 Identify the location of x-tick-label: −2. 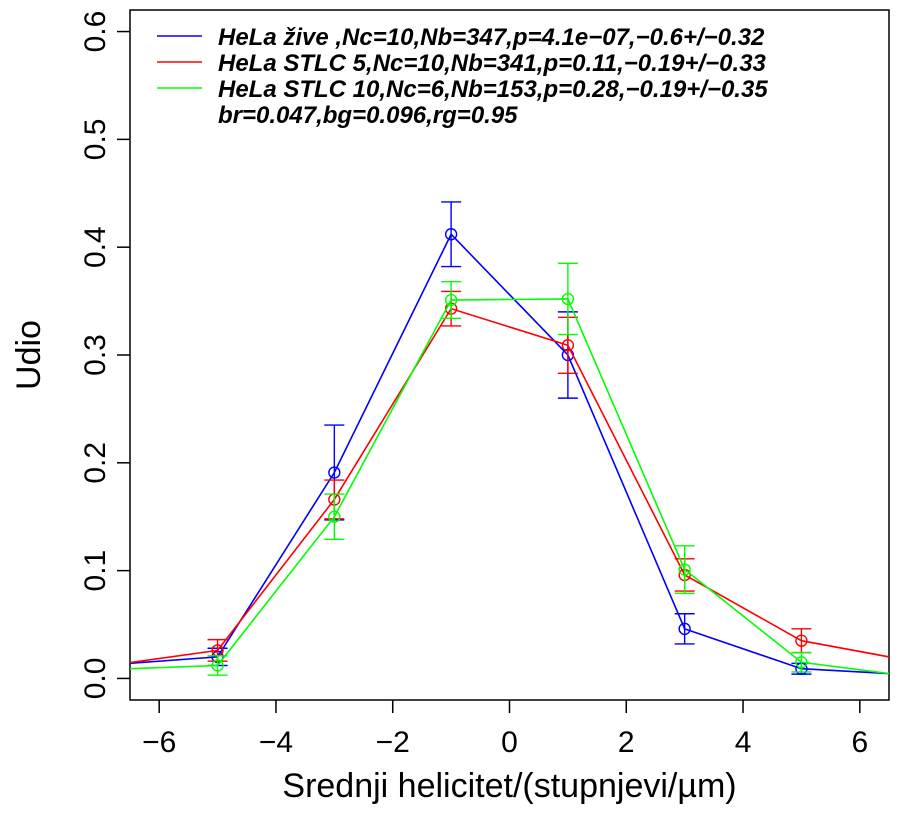
(393, 742).